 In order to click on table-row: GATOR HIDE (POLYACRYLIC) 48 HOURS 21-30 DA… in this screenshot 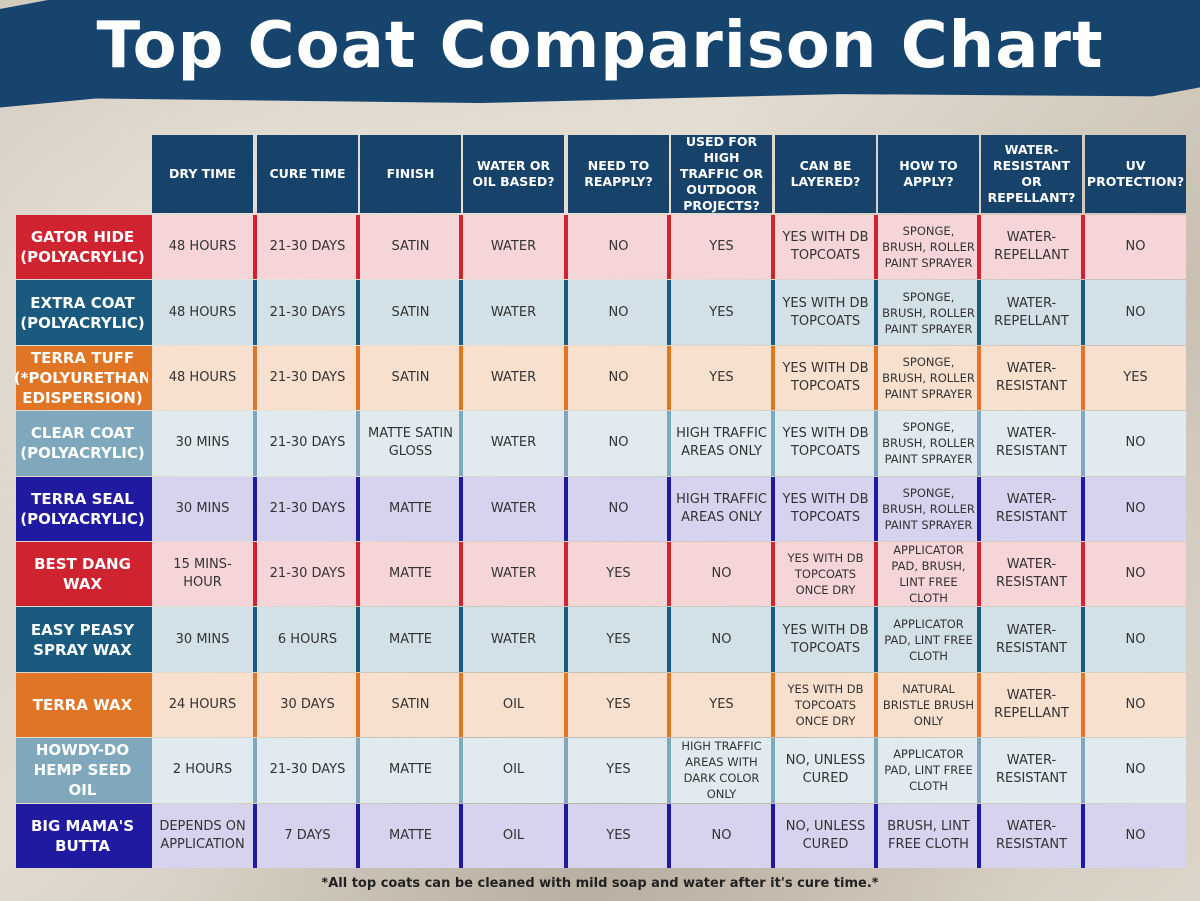, I will do `click(600, 247)`.